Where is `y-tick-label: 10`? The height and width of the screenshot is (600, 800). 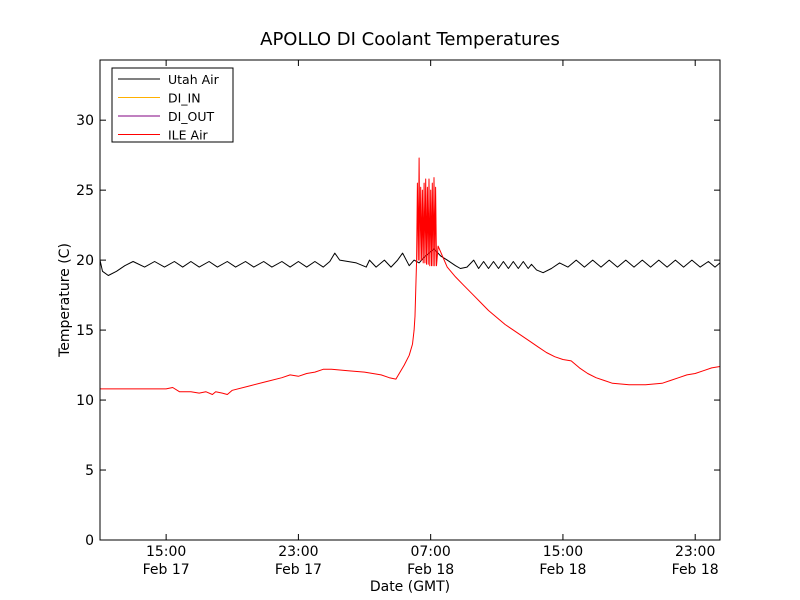 y-tick-label: 10 is located at coordinates (85, 401).